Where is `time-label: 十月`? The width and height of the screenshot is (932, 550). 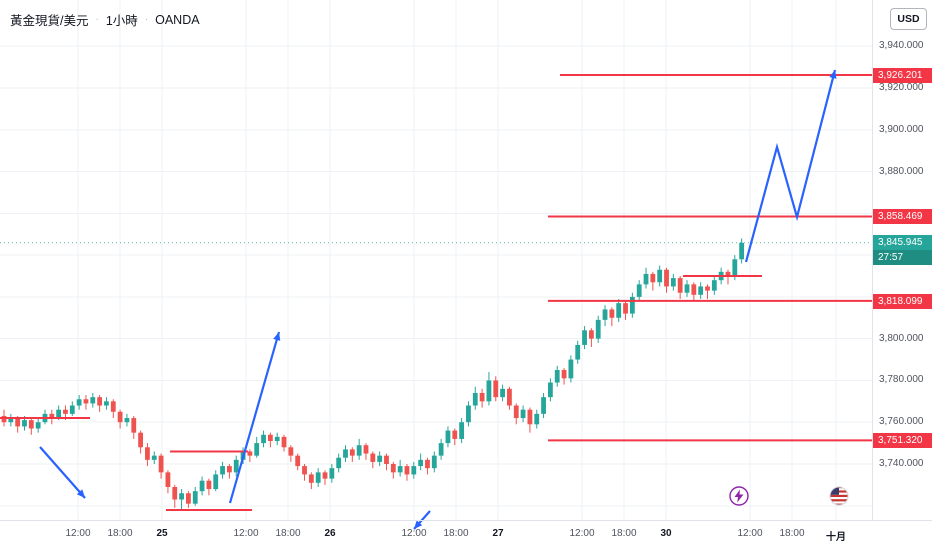
time-label: 十月 is located at coordinates (836, 537).